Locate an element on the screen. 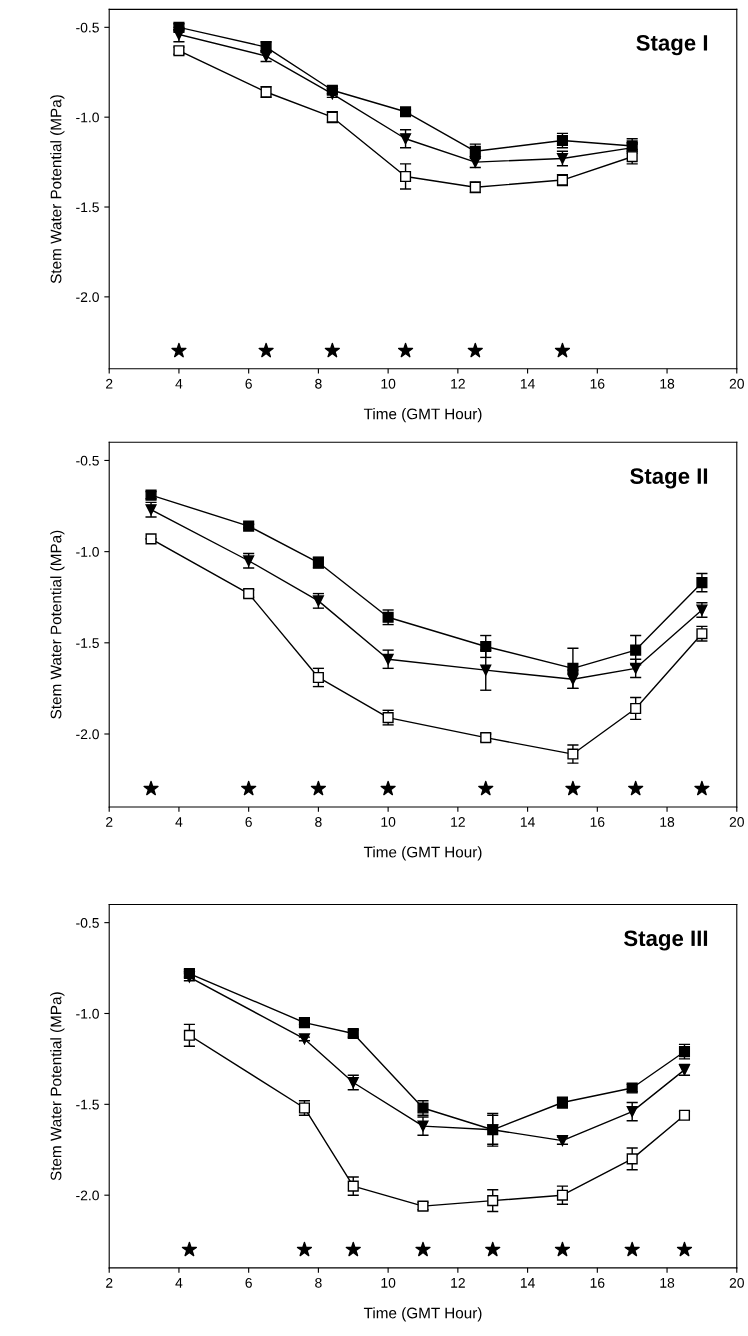 The height and width of the screenshot is (1336, 748). text: Stage II is located at coordinates (669, 478).